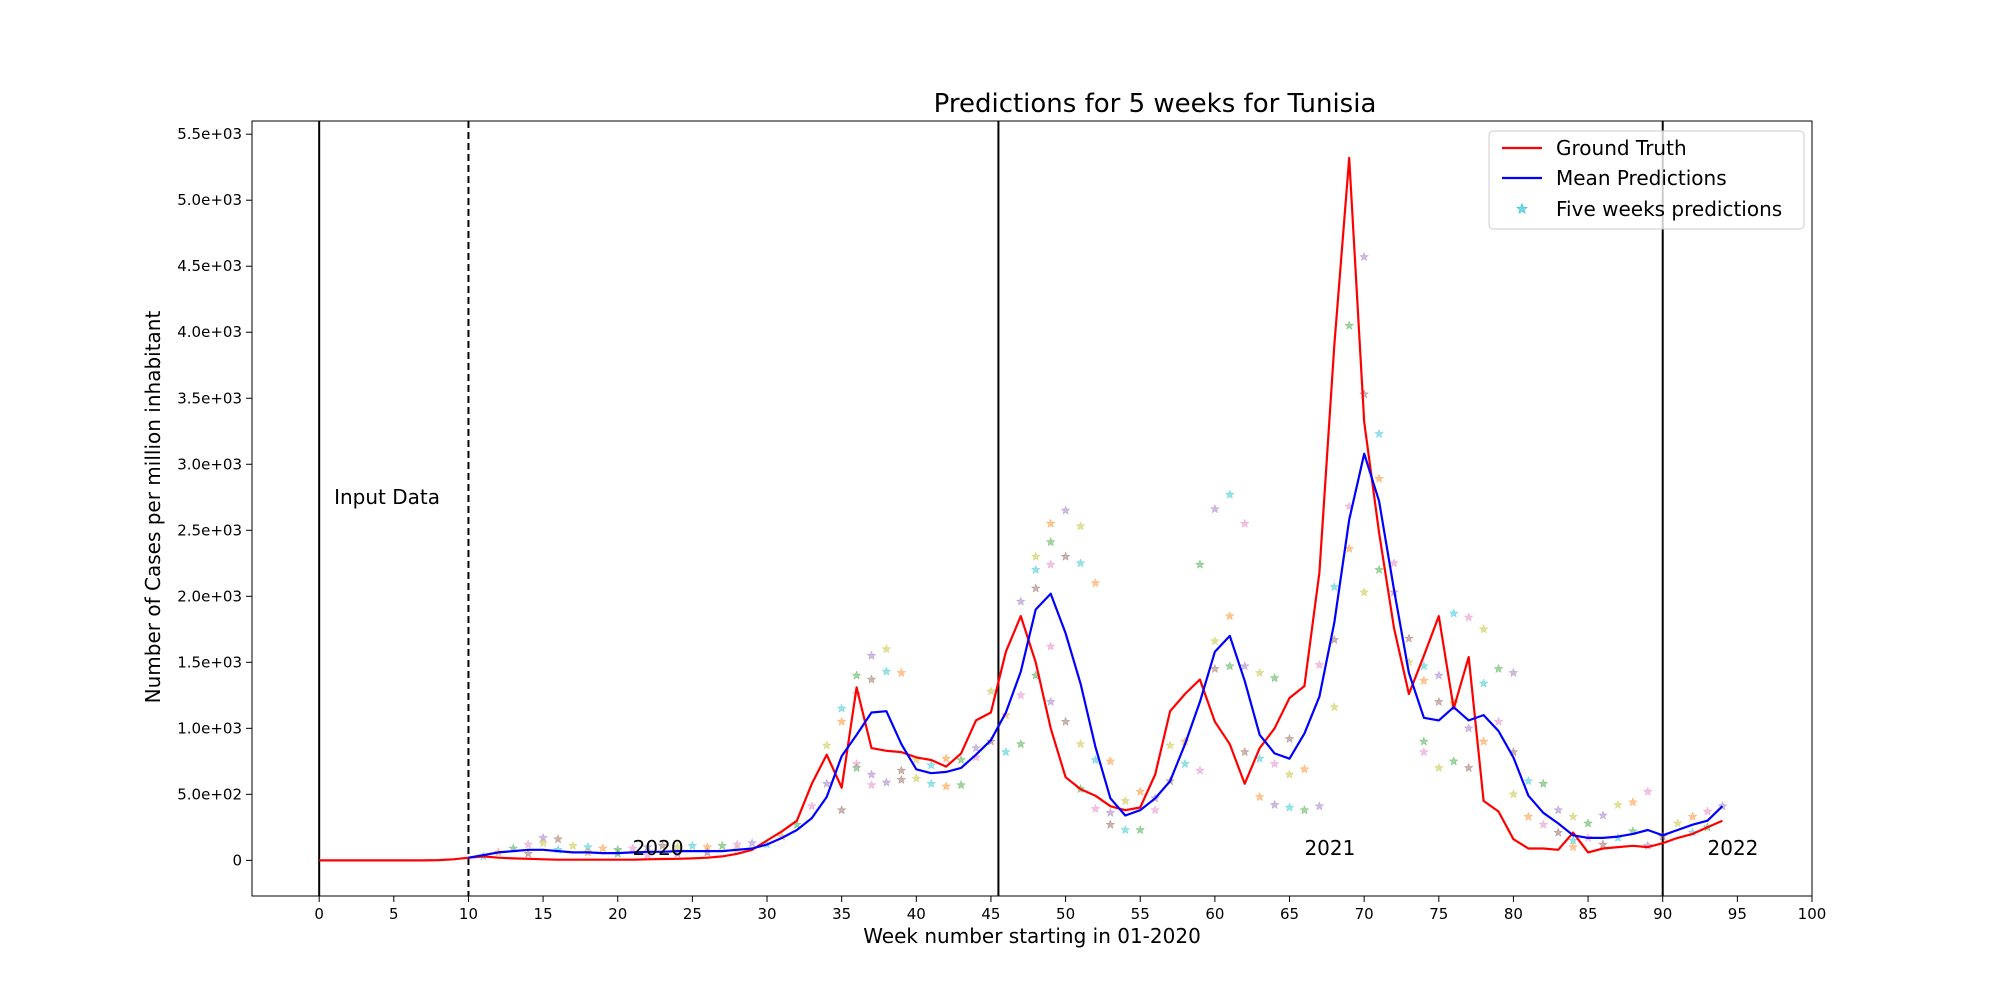 This screenshot has height=1000, width=2000. What do you see at coordinates (237, 860) in the screenshot?
I see `y-tick-label: 0` at bounding box center [237, 860].